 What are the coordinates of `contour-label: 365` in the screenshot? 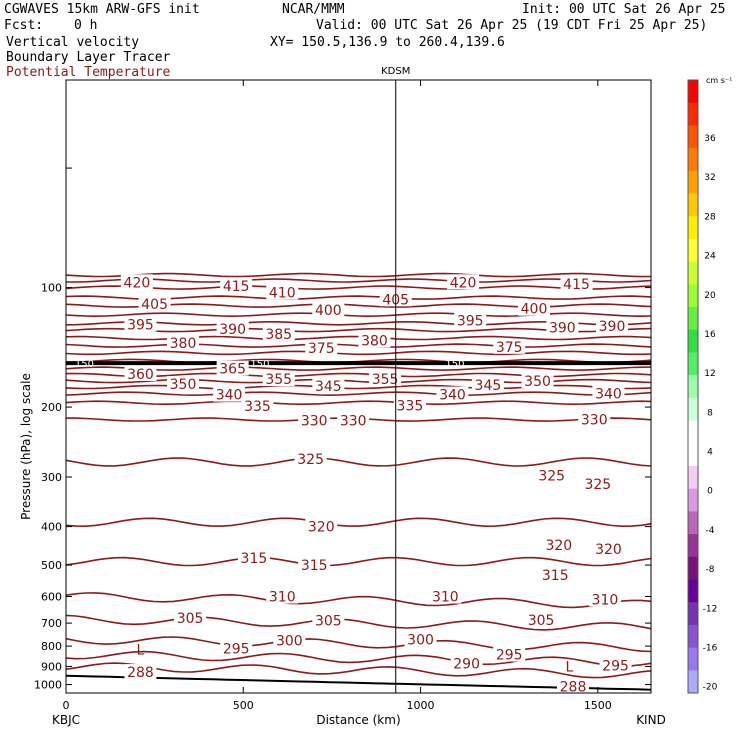 It's located at (232, 370).